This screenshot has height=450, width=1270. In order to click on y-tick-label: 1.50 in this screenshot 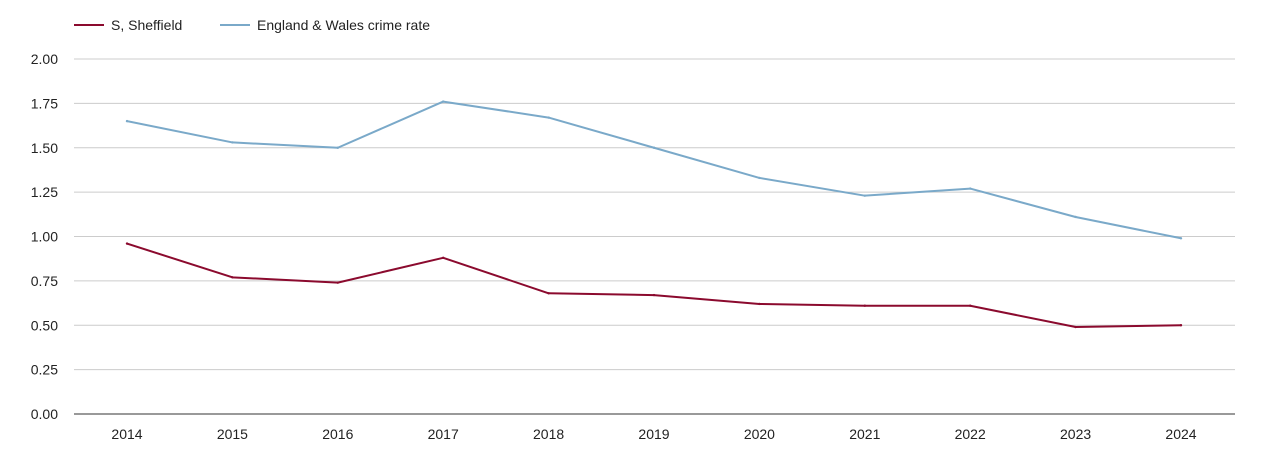, I will do `click(44, 148)`.